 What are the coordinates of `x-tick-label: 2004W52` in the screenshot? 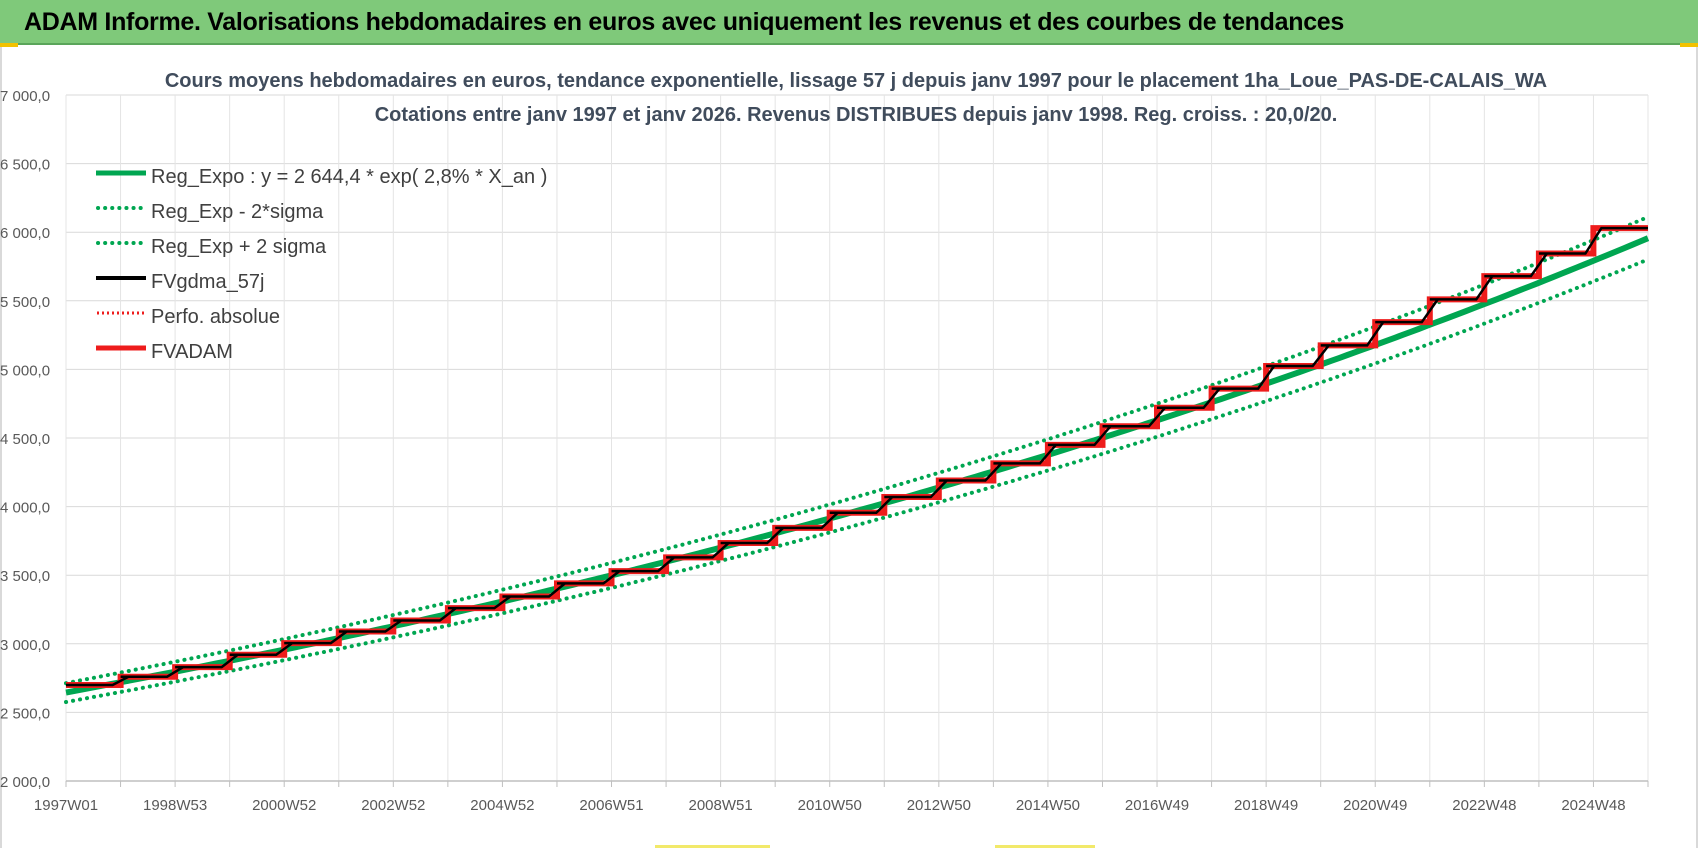 It's located at (502, 805).